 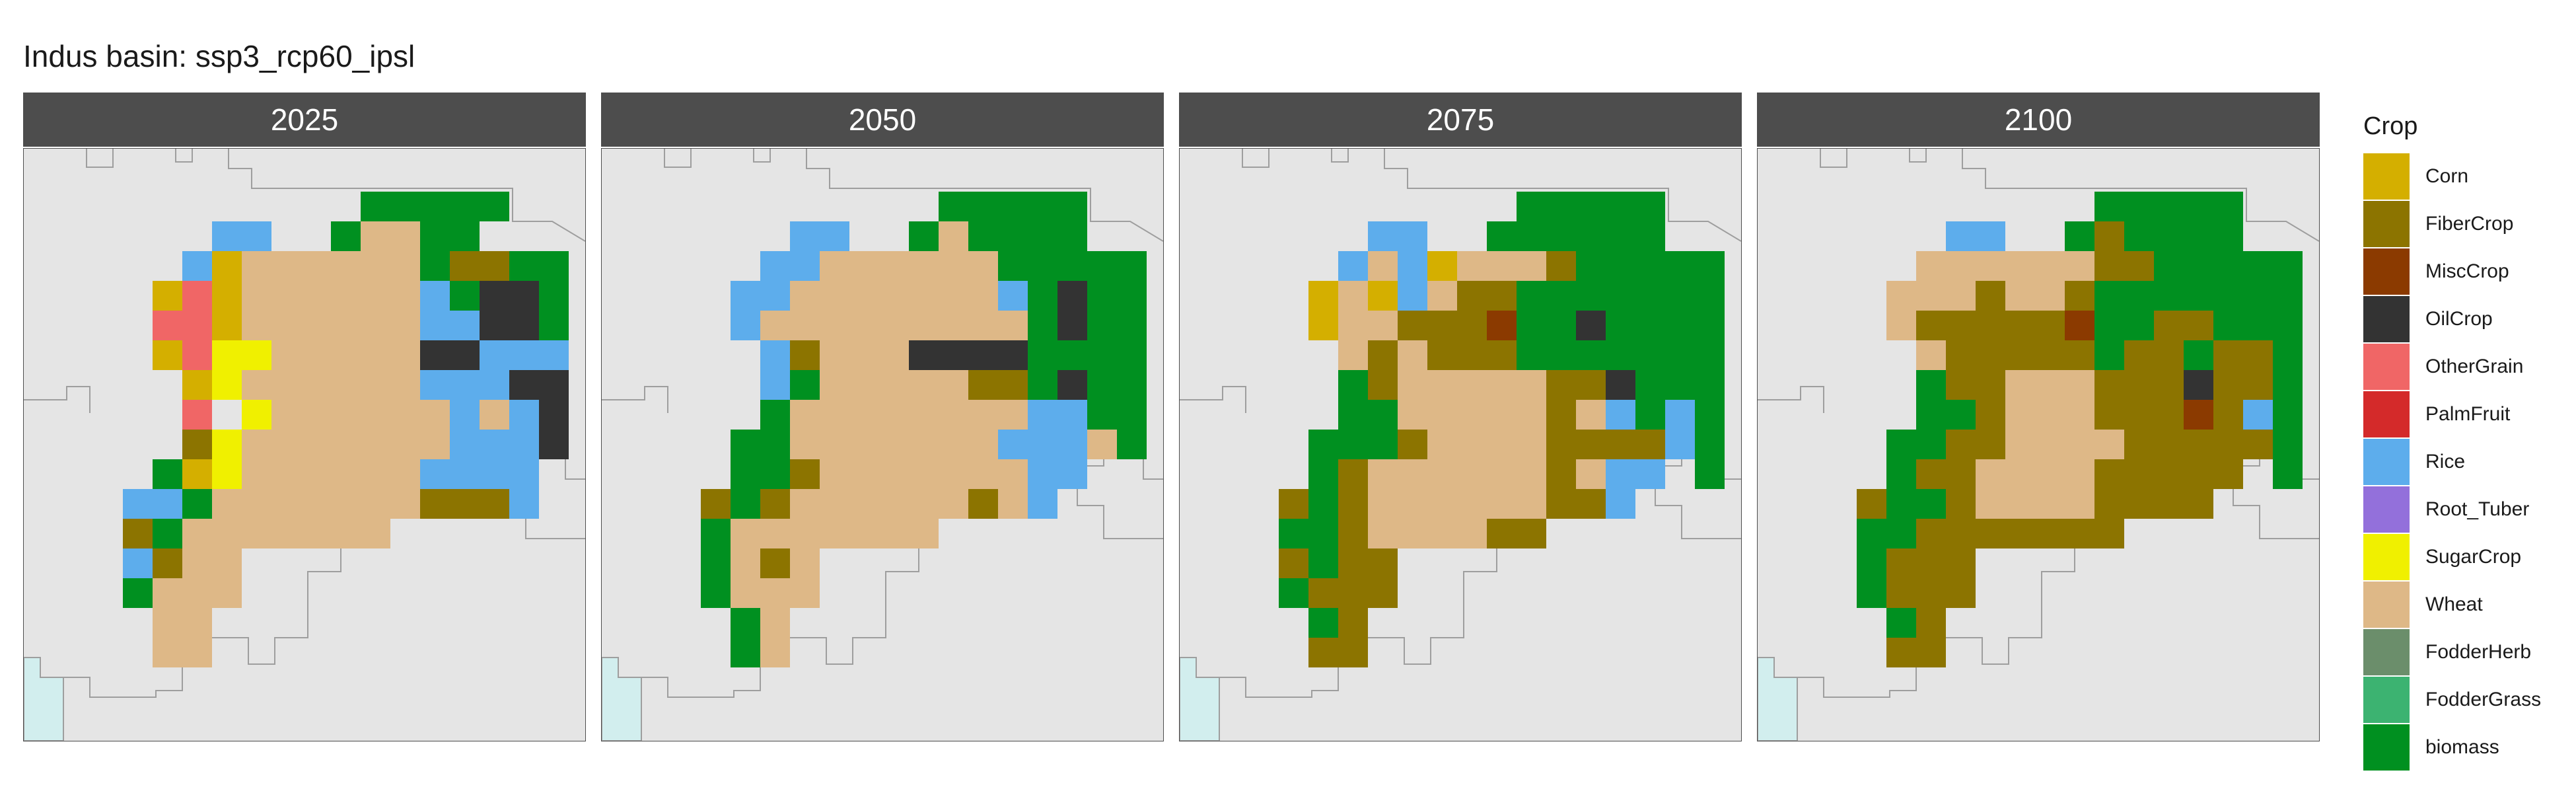 What do you see at coordinates (197, 296) in the screenshot?
I see `cell-othergrain` at bounding box center [197, 296].